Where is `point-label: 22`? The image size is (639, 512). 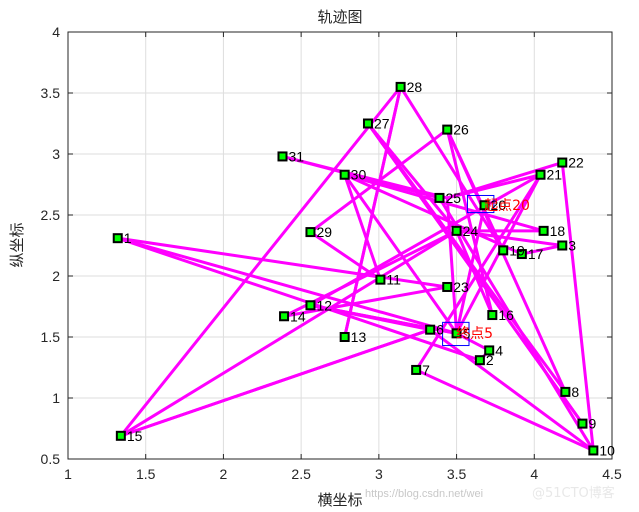 point-label: 22 is located at coordinates (576, 163).